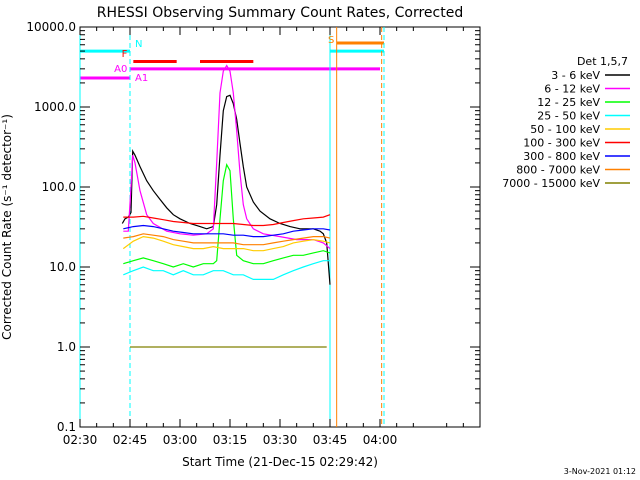 The height and width of the screenshot is (480, 640). What do you see at coordinates (565, 129) in the screenshot?
I see `legend-label-50-100-kev: 50 - 100 keV` at bounding box center [565, 129].